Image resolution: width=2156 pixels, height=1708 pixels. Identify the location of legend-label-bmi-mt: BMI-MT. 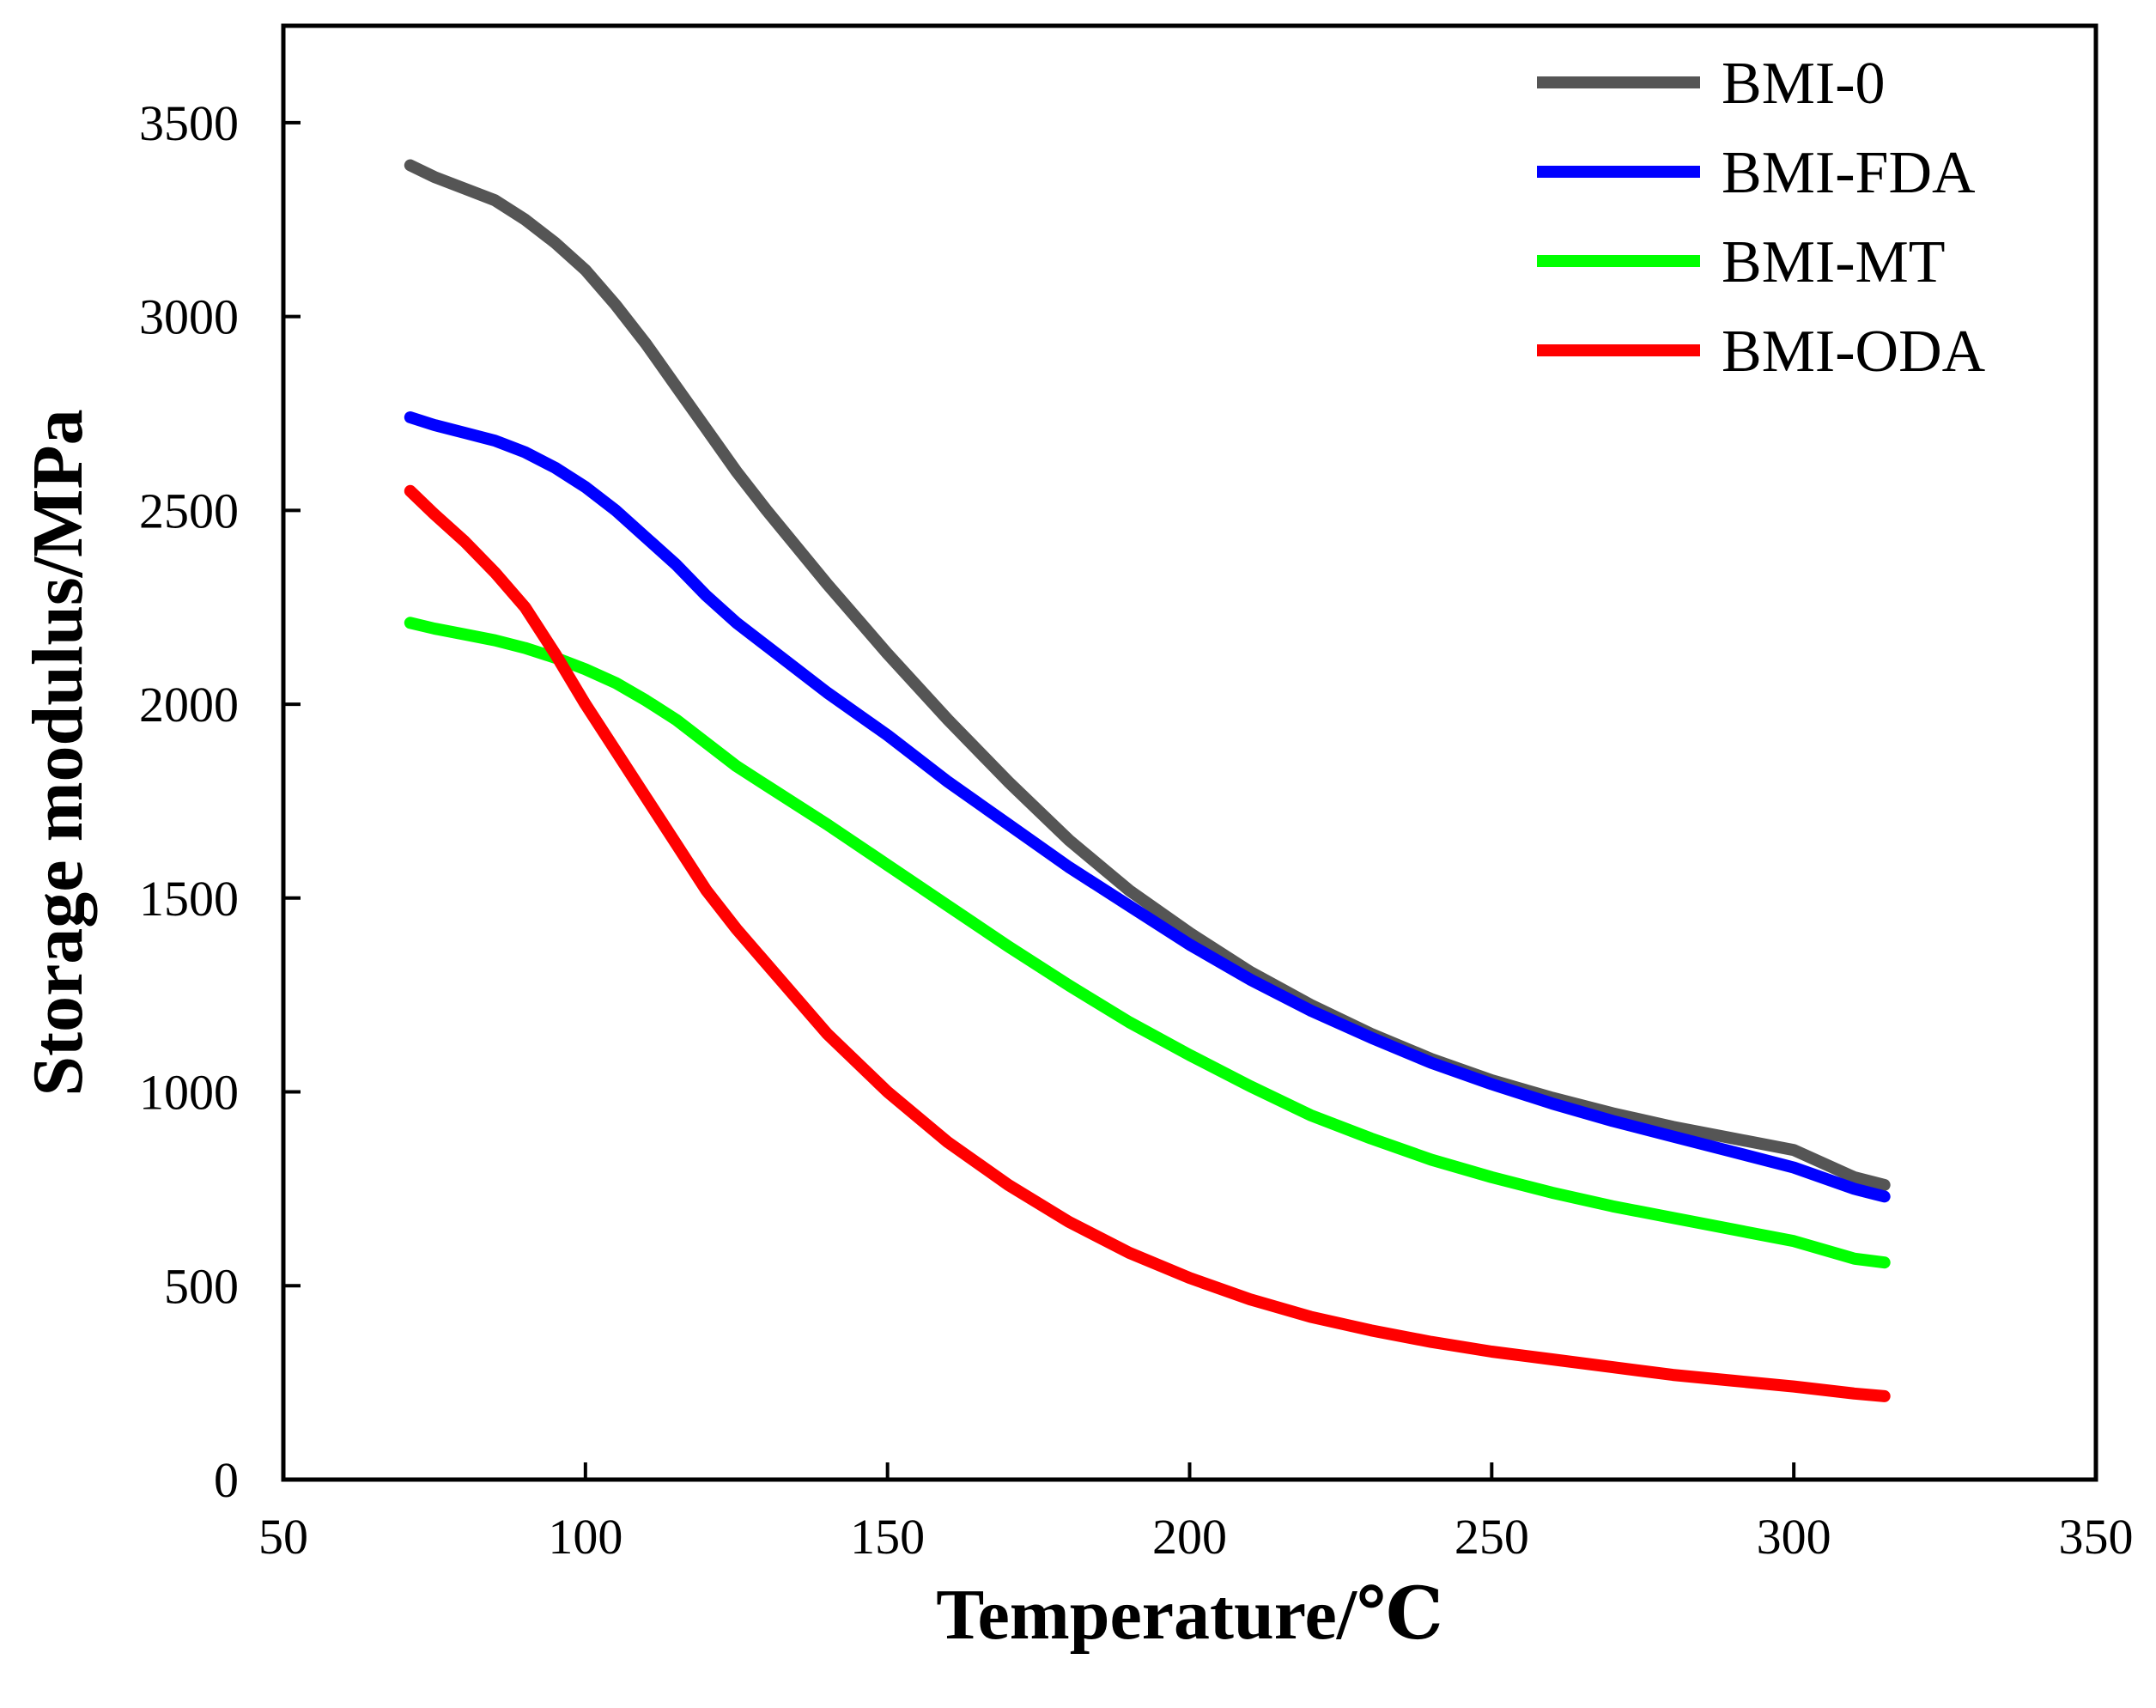
(1834, 262).